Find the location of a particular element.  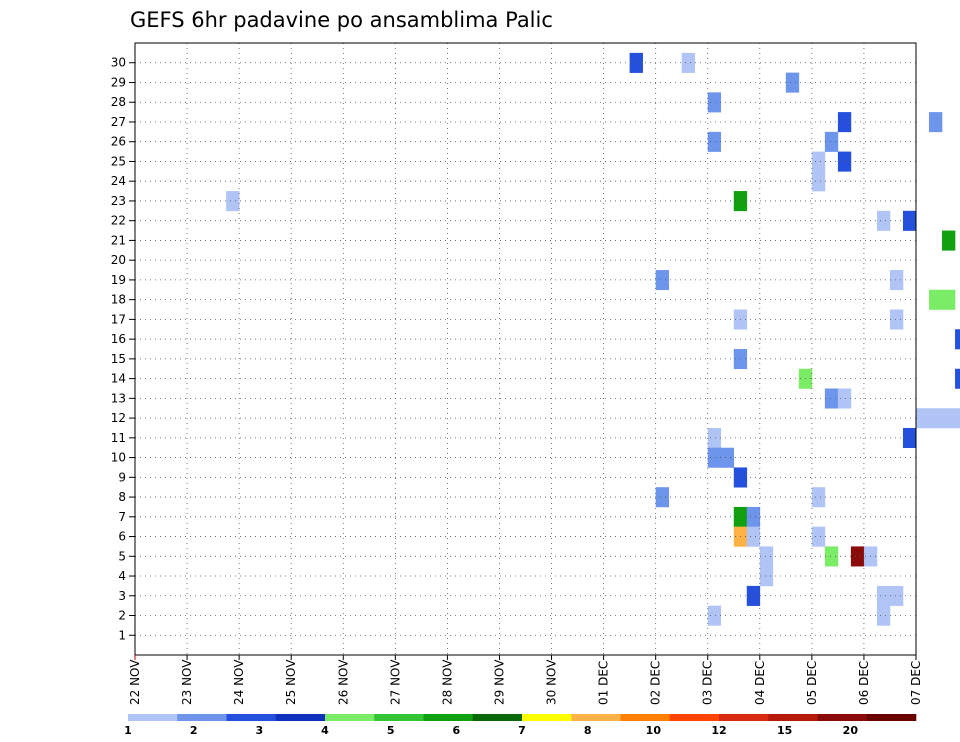

y-tick-label: 2 is located at coordinates (122, 616).